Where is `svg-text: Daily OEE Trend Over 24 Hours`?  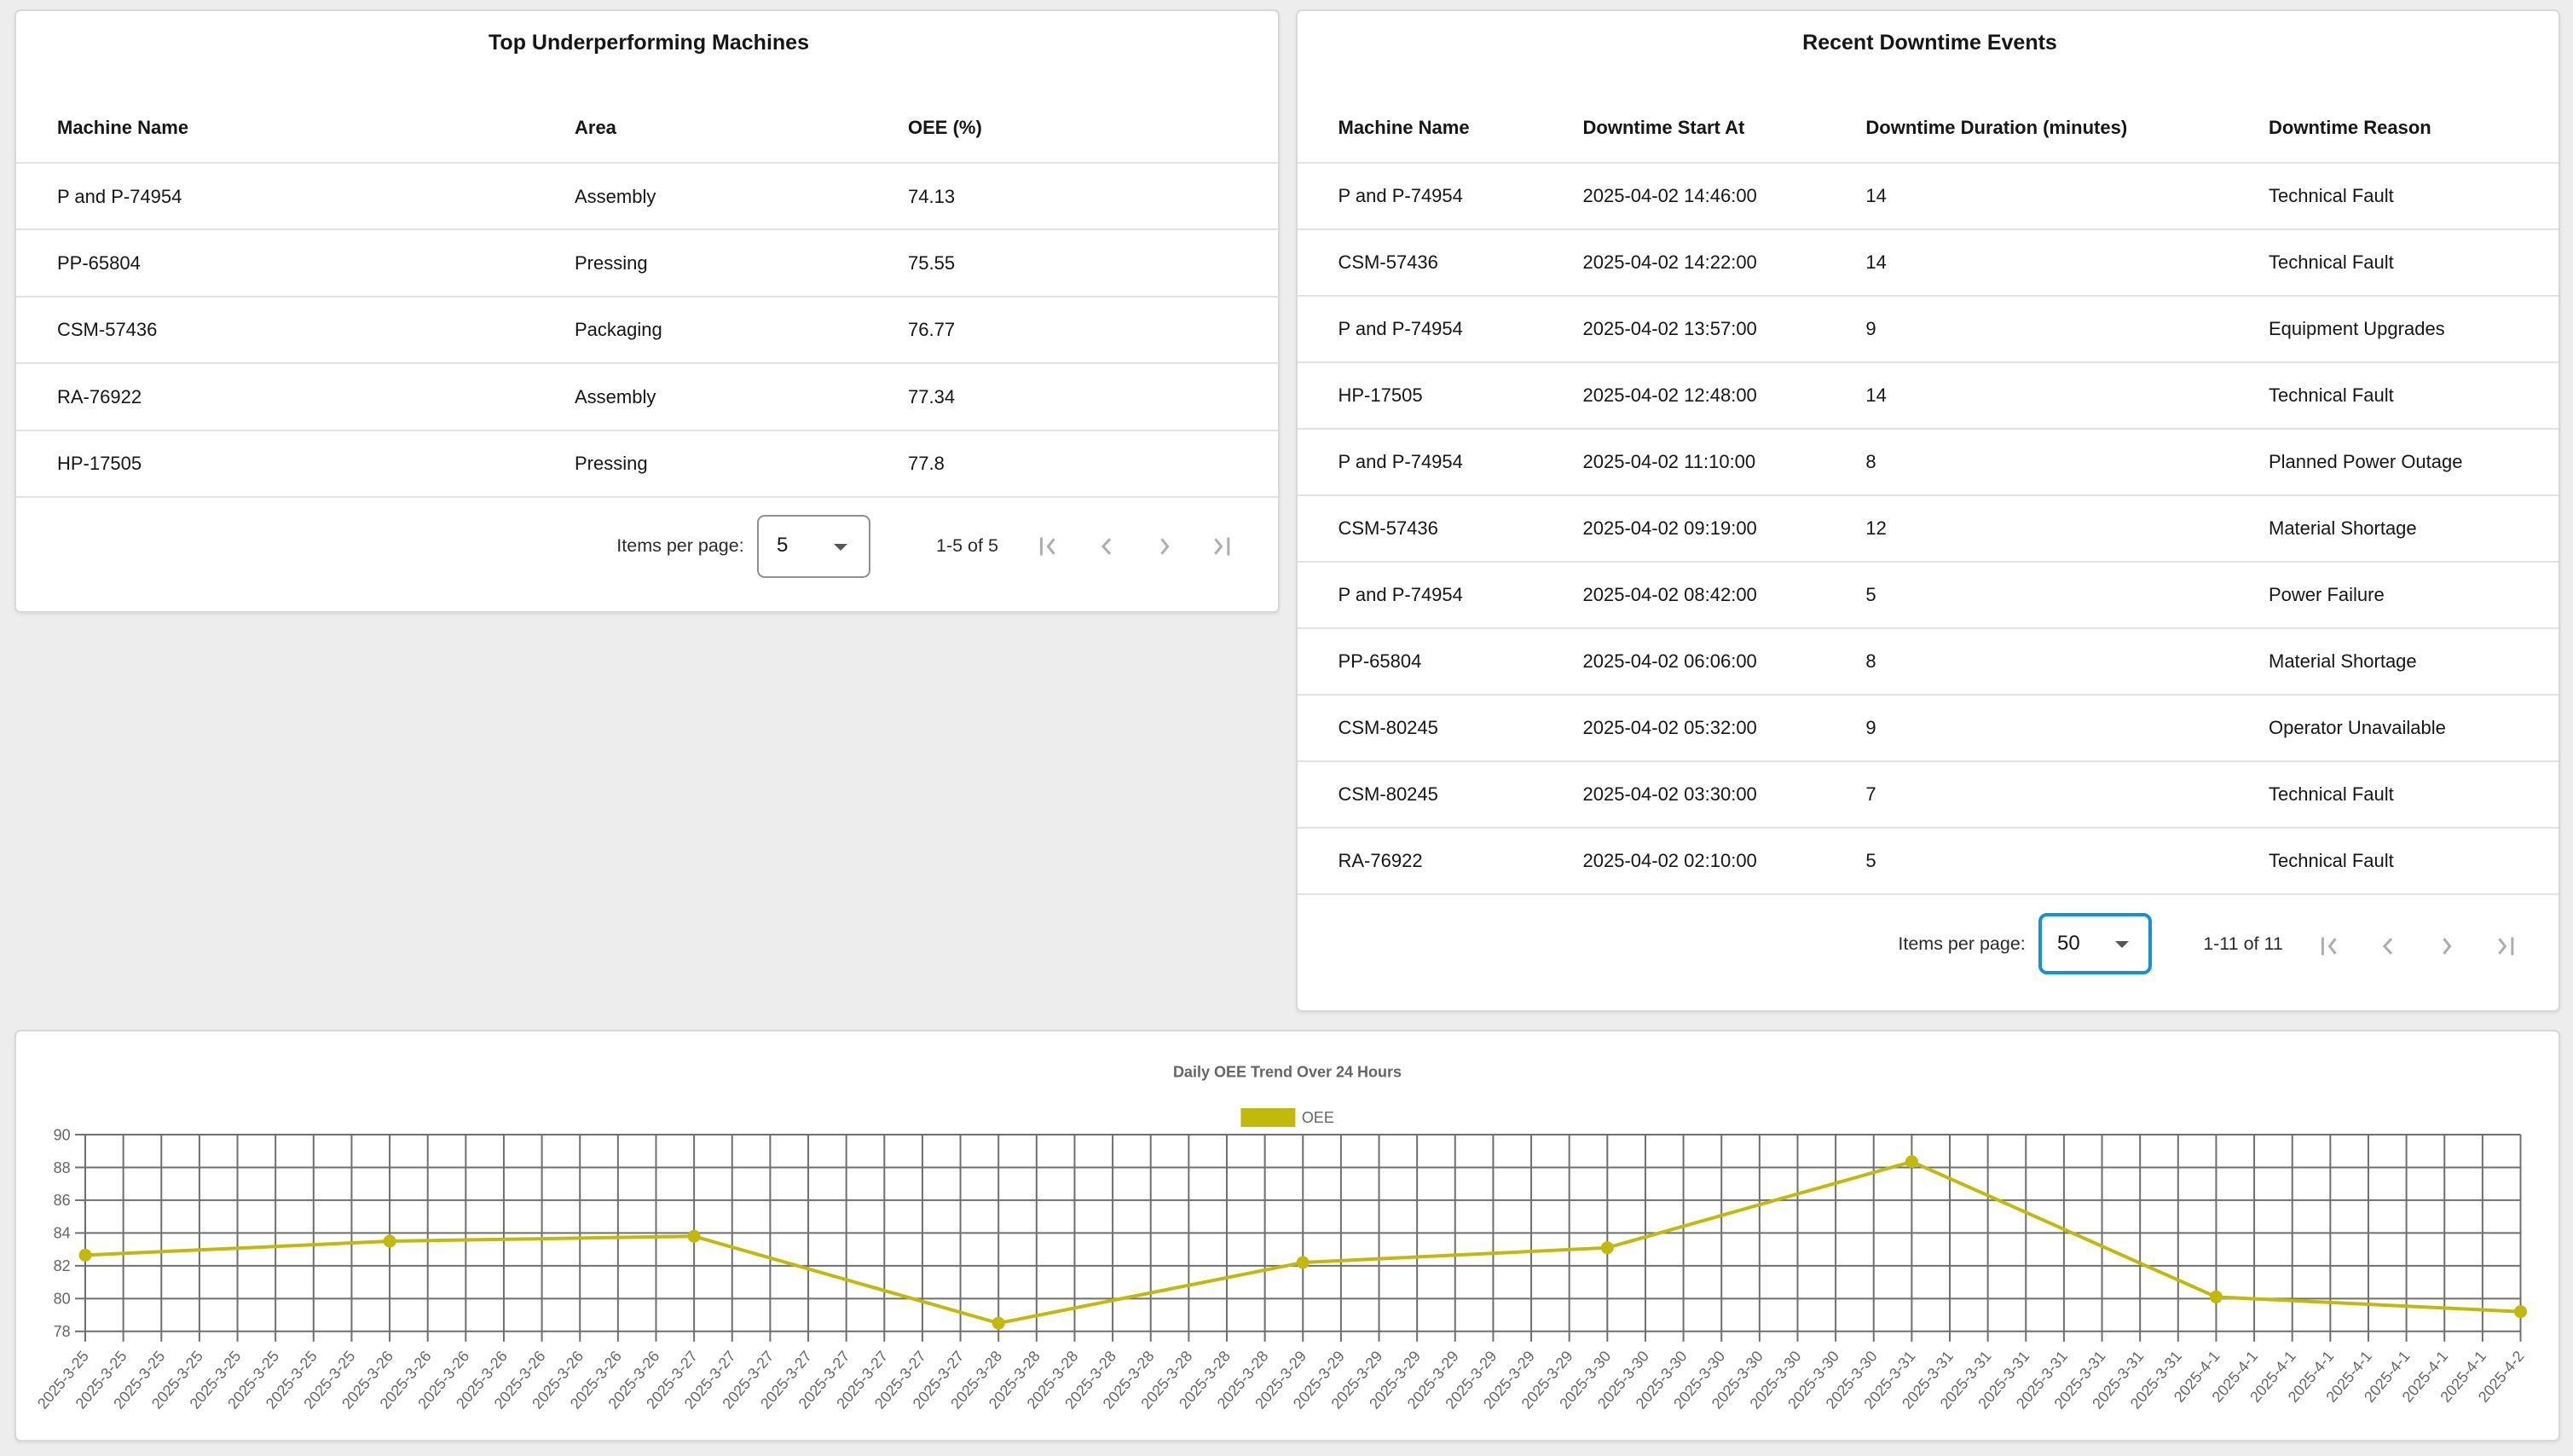 svg-text: Daily OEE Trend Over 24 Hours is located at coordinates (1287, 1072).